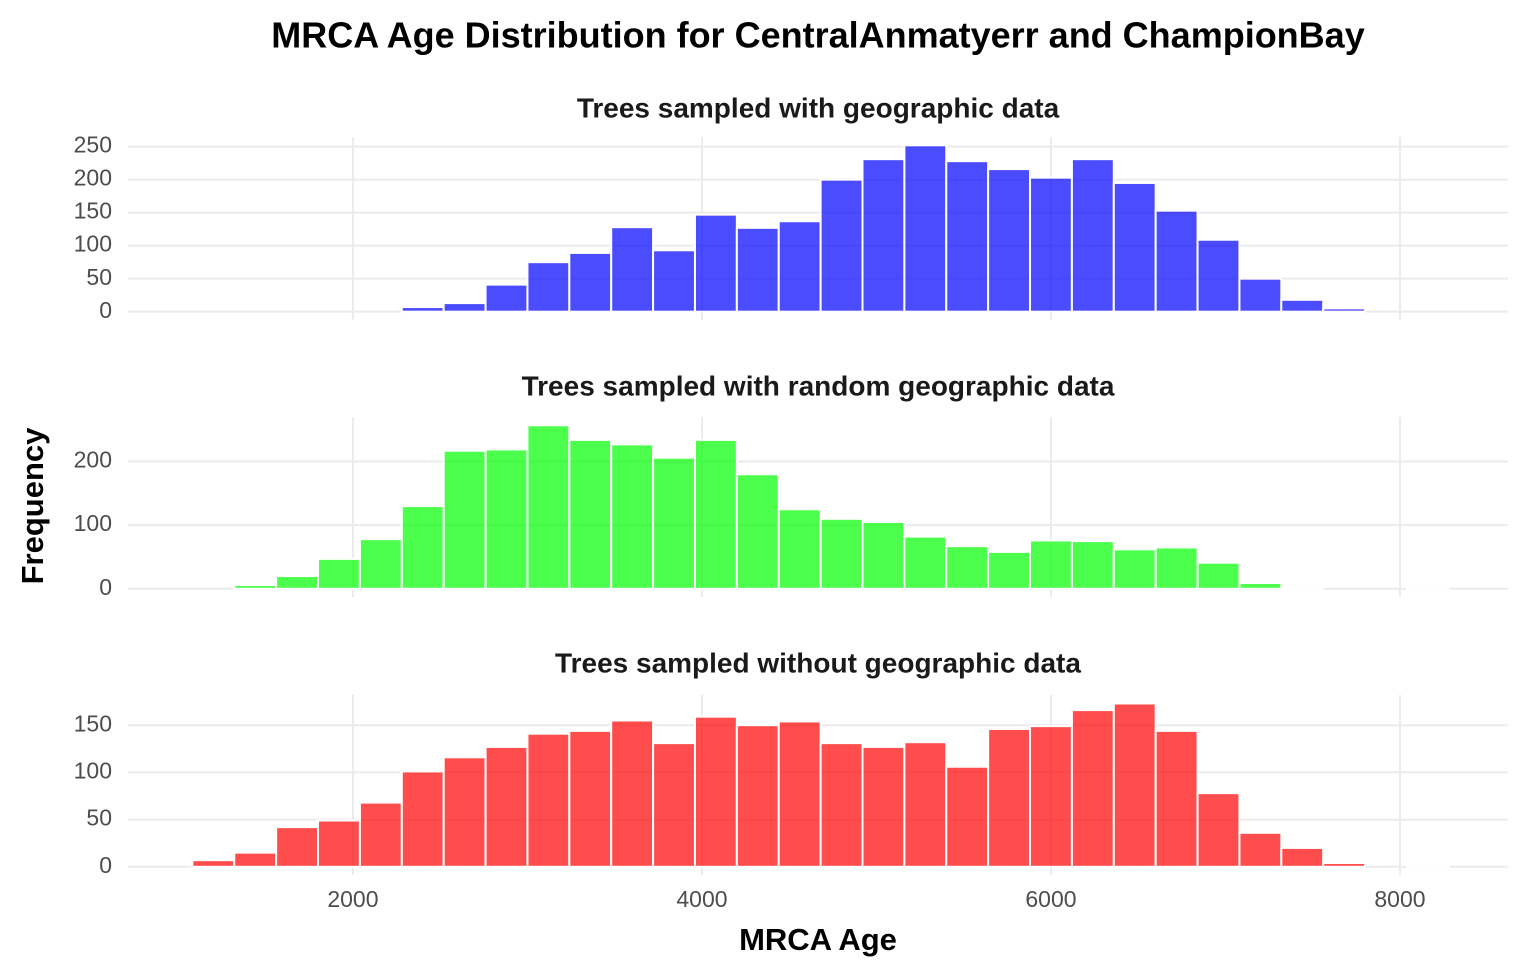  What do you see at coordinates (1050, 899) in the screenshot?
I see `x-tick-label: 6000` at bounding box center [1050, 899].